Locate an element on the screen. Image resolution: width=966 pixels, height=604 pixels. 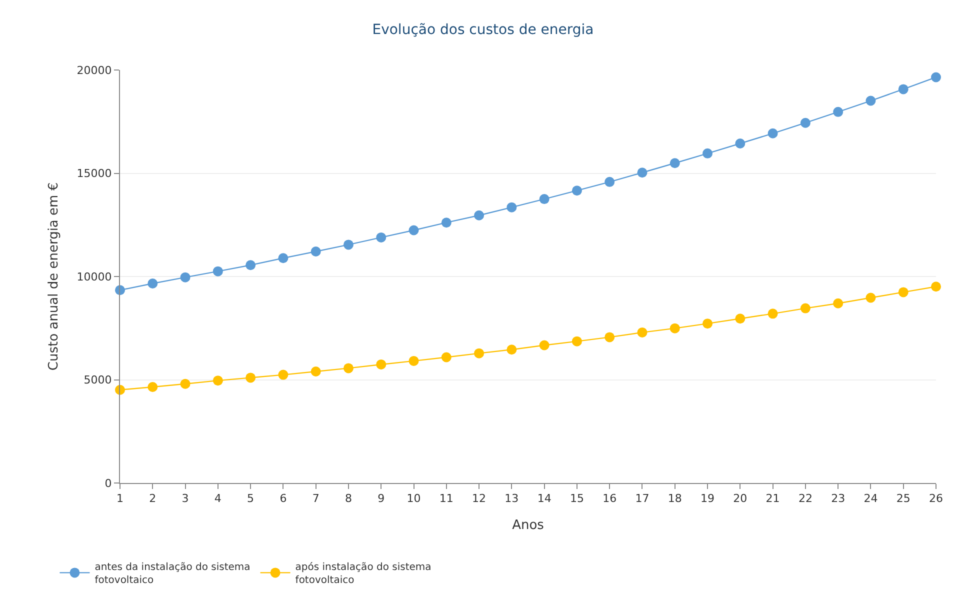
x-tick-label: 26 is located at coordinates (936, 499).